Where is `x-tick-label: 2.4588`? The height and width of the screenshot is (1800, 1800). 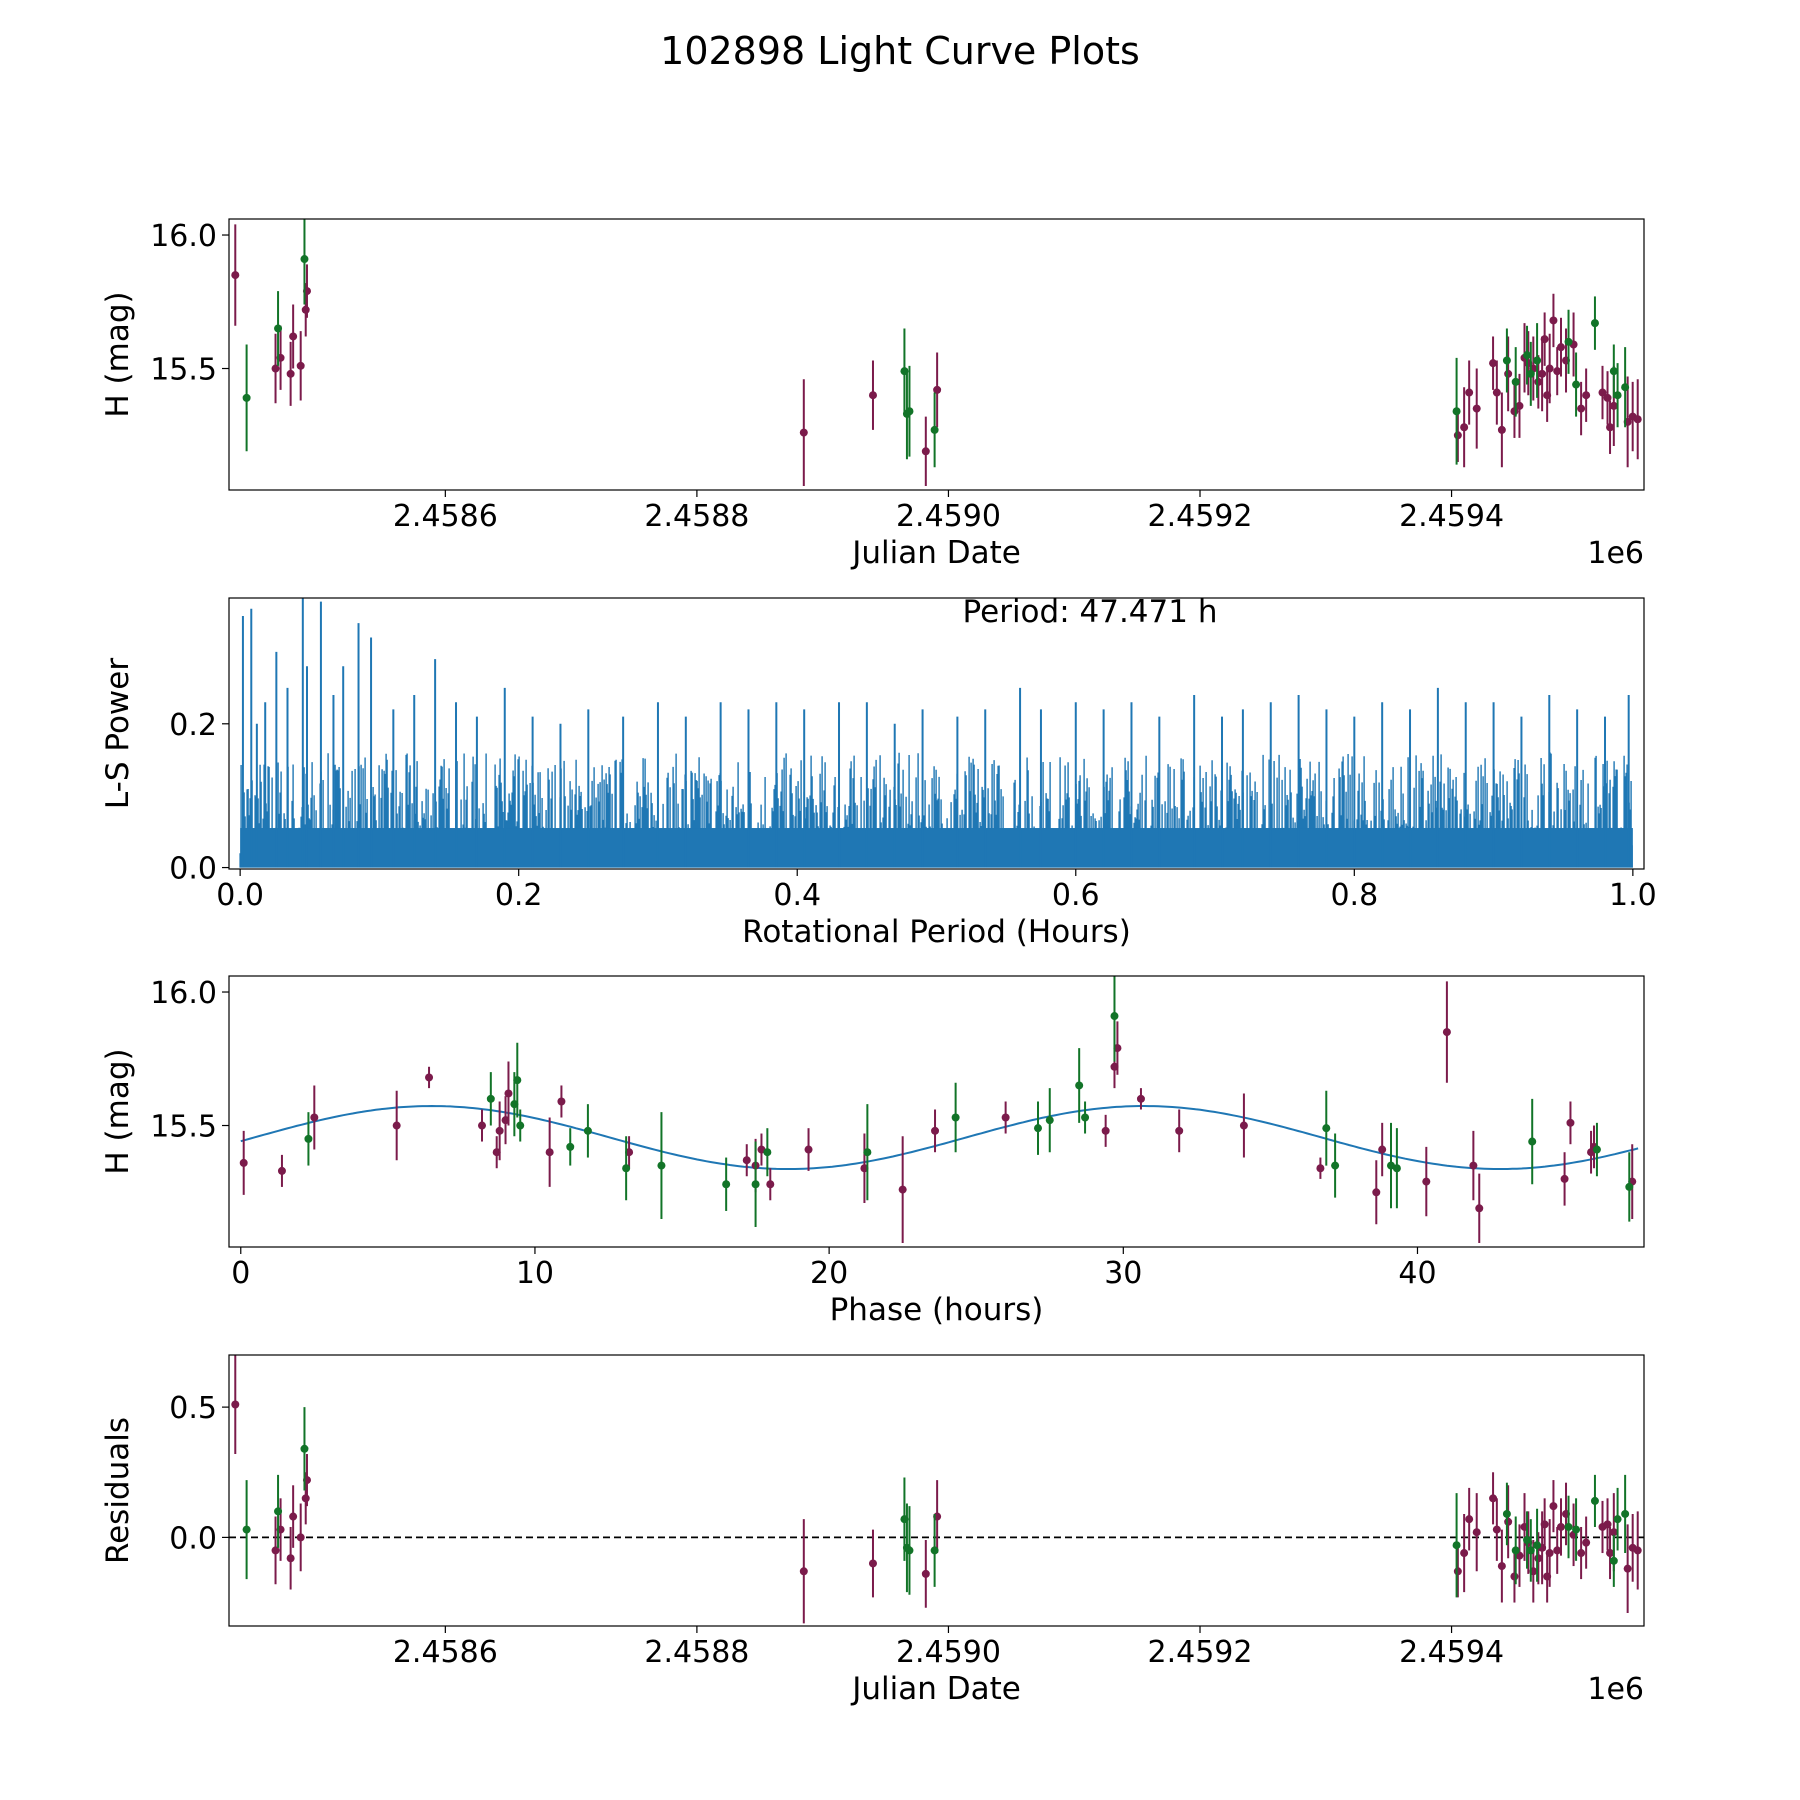
x-tick-label: 2.4588 is located at coordinates (696, 516).